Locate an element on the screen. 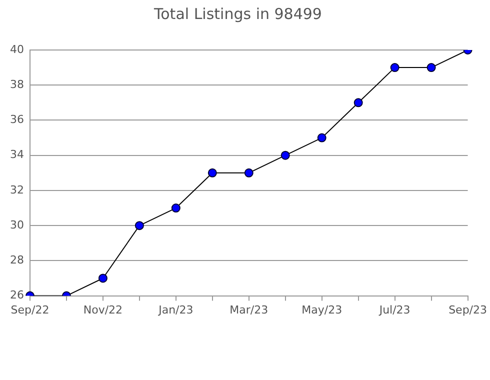 The width and height of the screenshot is (490, 380). chart-title: Total Listings in 98499 is located at coordinates (237, 13).